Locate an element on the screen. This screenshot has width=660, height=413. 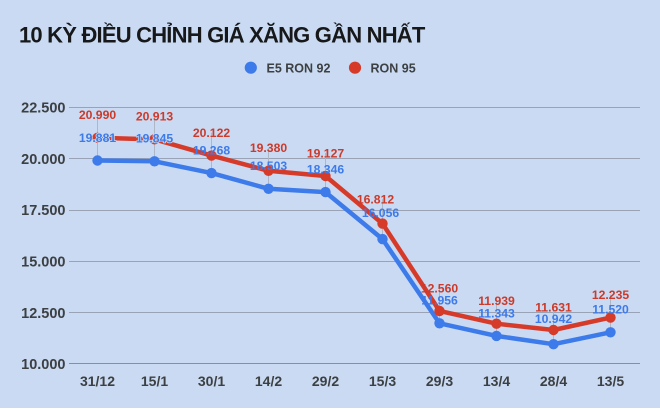
svg-text: 29/3 is located at coordinates (439, 381).